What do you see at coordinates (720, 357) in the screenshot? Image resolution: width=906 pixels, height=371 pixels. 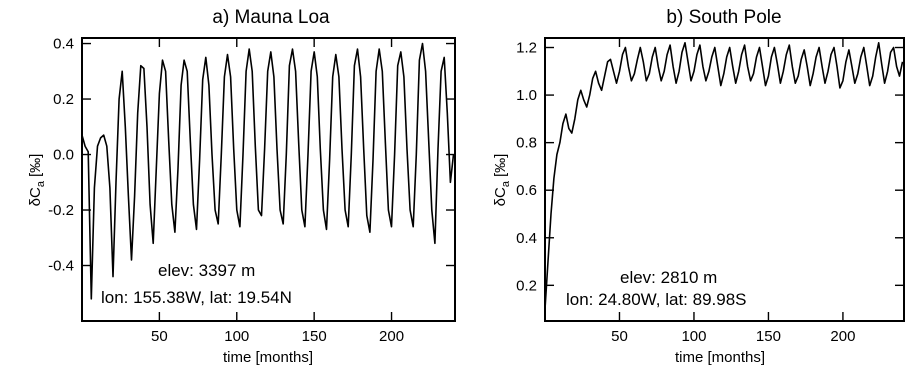 I see `panel-b-xlabel: time [months]` at bounding box center [720, 357].